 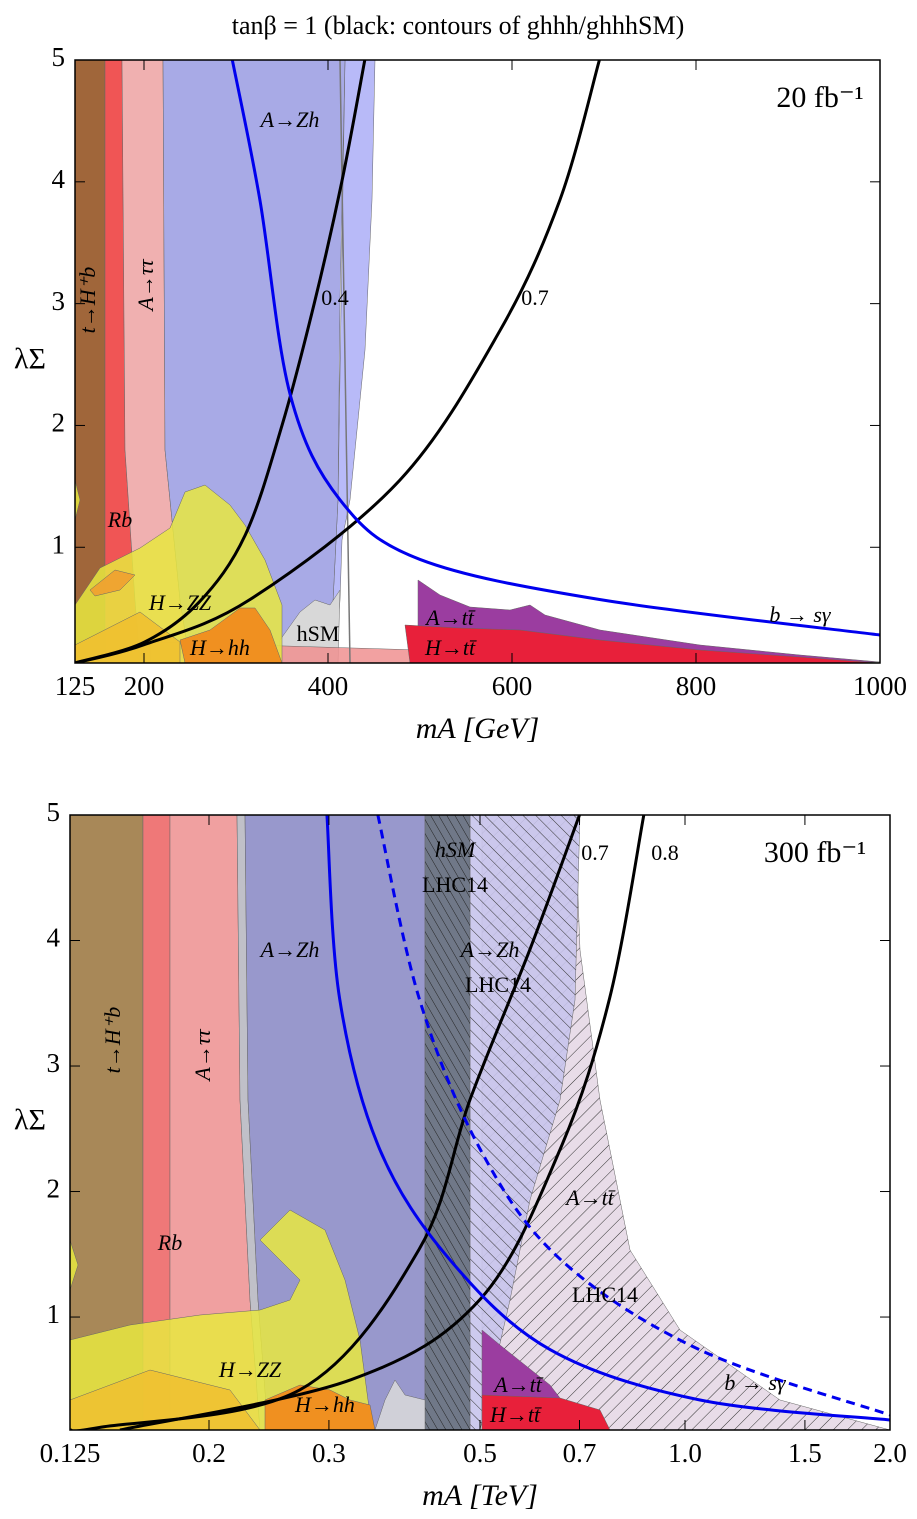 I want to click on luminosity: 20 fb⁻¹, so click(x=819, y=97).